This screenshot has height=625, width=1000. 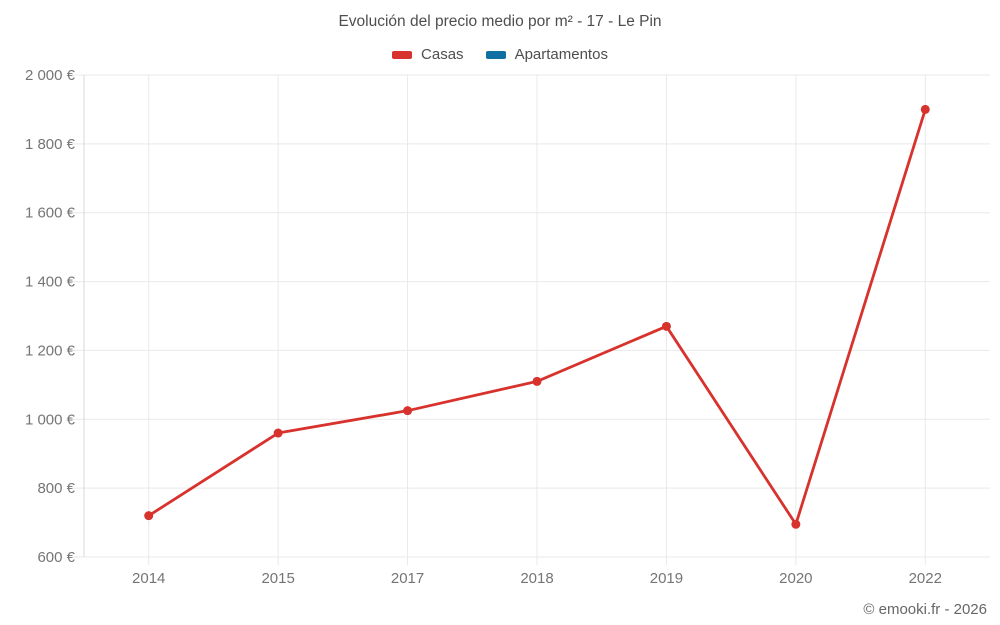 I want to click on y-axis-tick-label: 1 800 €, so click(x=50, y=144).